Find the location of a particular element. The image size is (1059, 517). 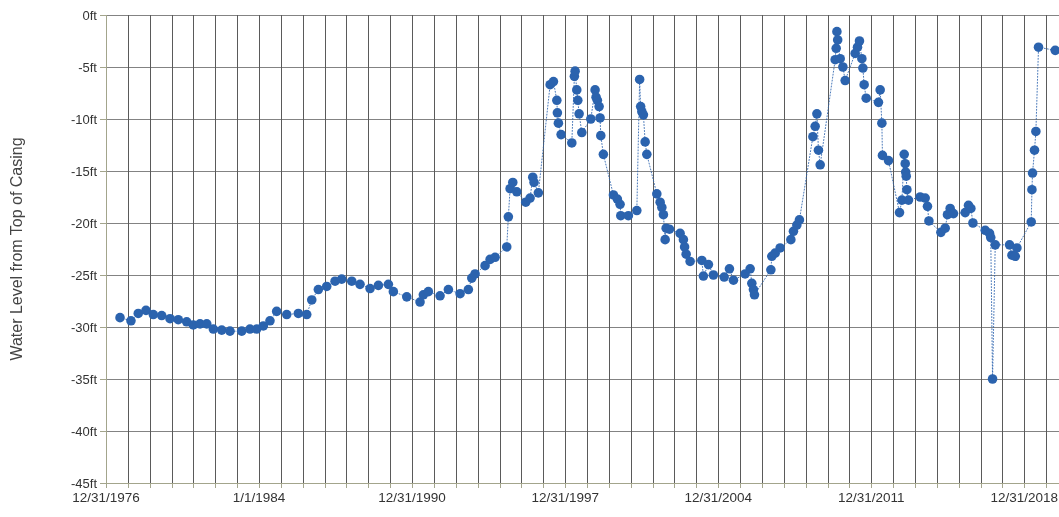

y-tick-label: -25ft is located at coordinates (84, 275).